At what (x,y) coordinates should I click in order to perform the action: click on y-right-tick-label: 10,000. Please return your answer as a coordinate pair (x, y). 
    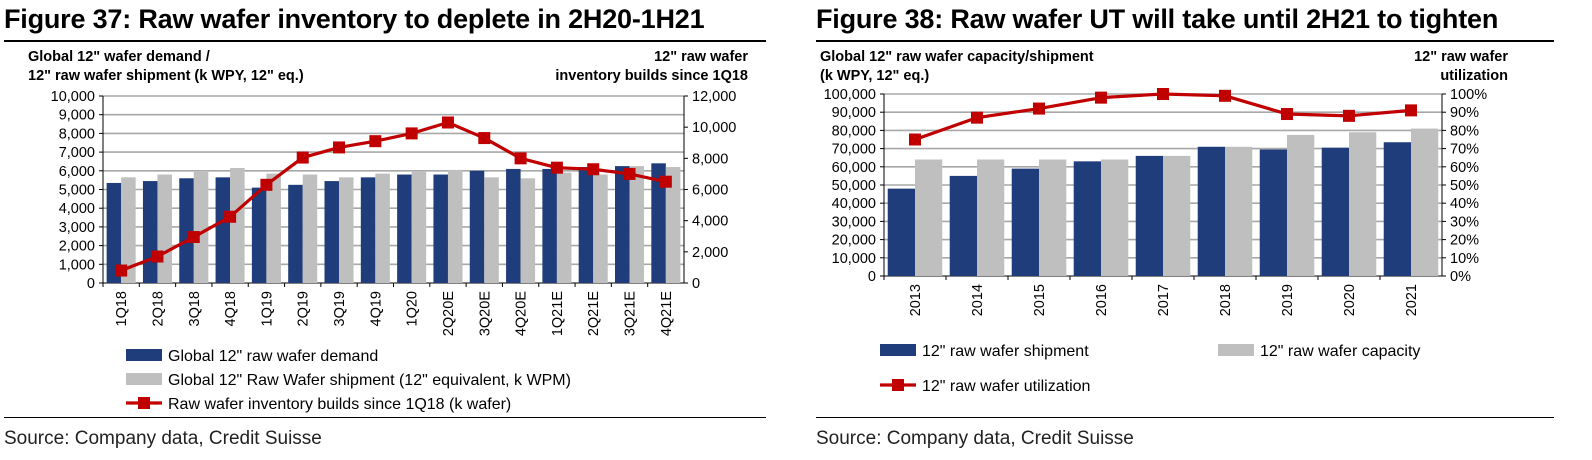
    Looking at the image, I should click on (714, 128).